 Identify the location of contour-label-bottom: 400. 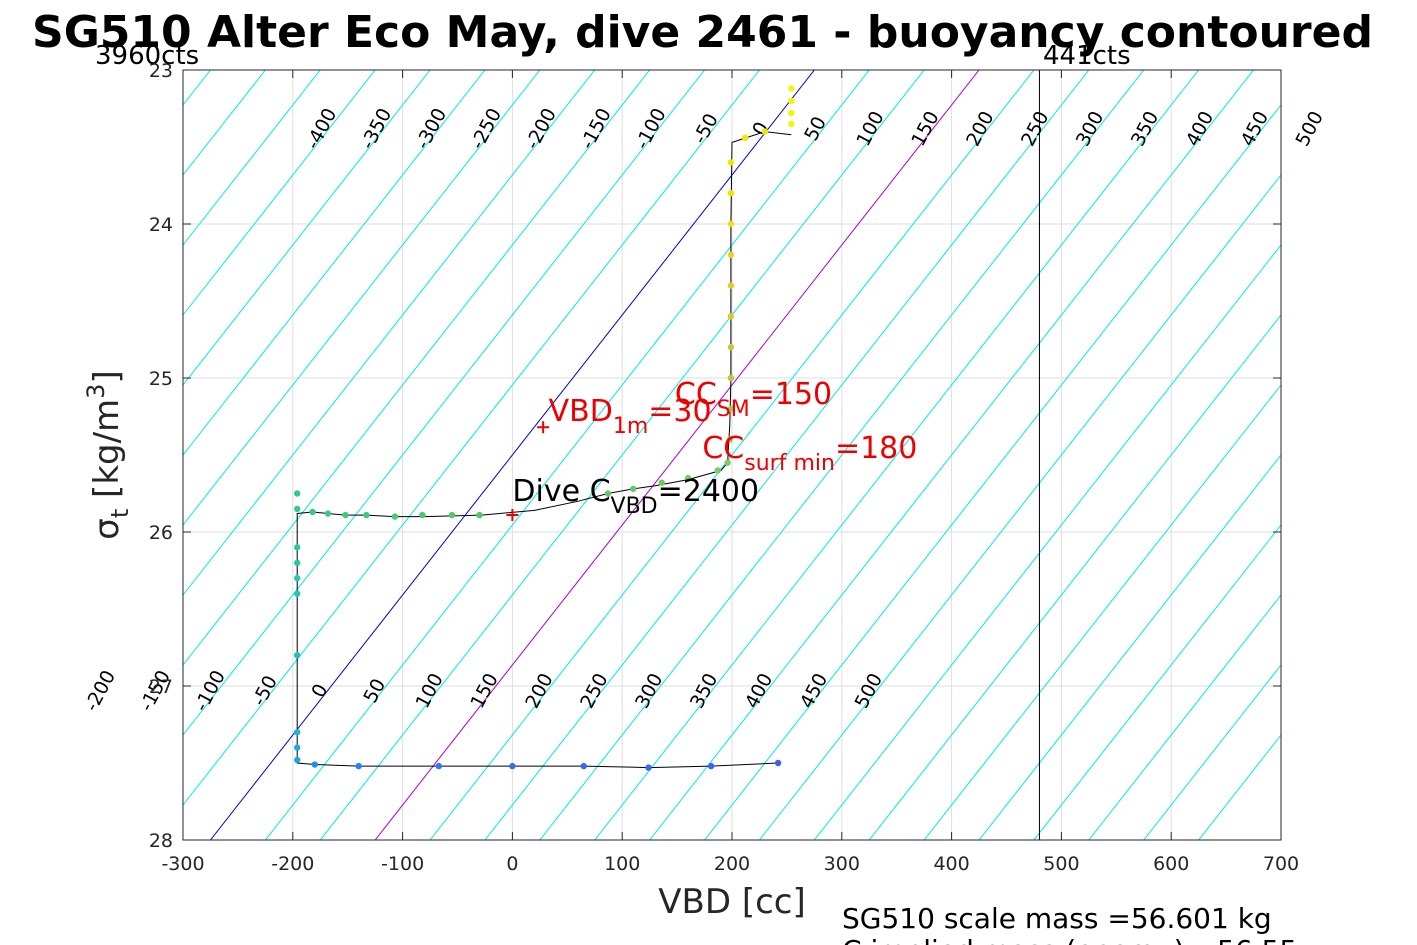
(759, 691).